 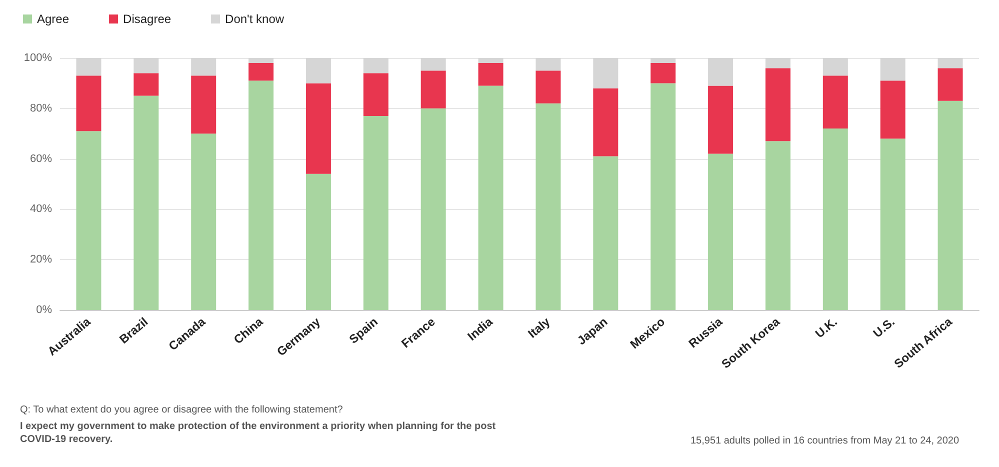 I want to click on y-tick-label: 80%, so click(x=41, y=108).